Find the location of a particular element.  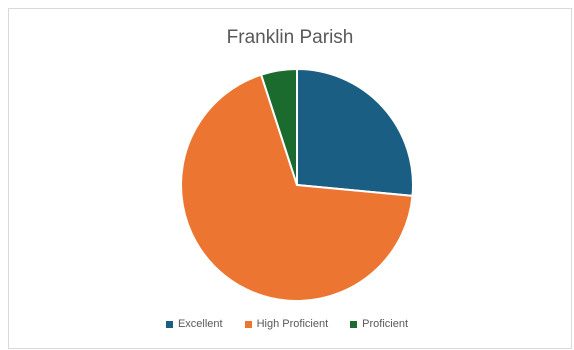

chart-title: Franklin Parish is located at coordinates (290, 37).